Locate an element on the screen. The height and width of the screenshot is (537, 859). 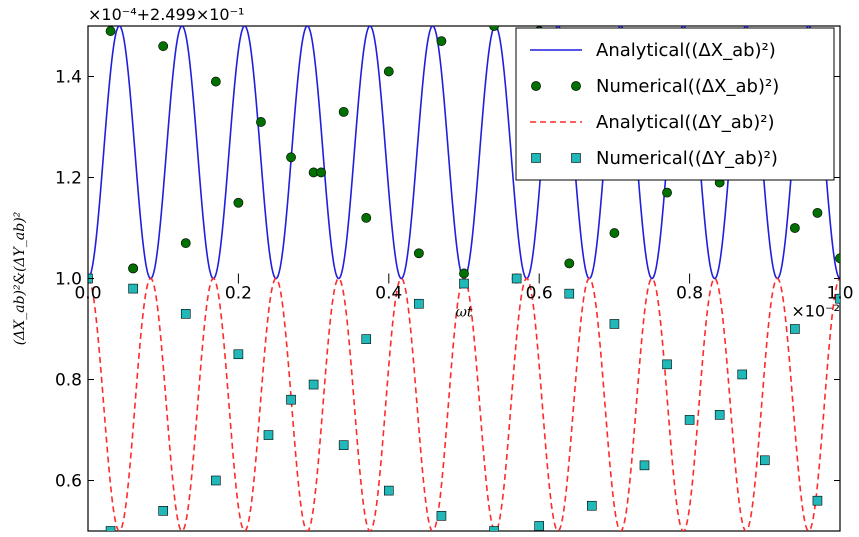
x-tick-label: 0.2 is located at coordinates (238, 294).